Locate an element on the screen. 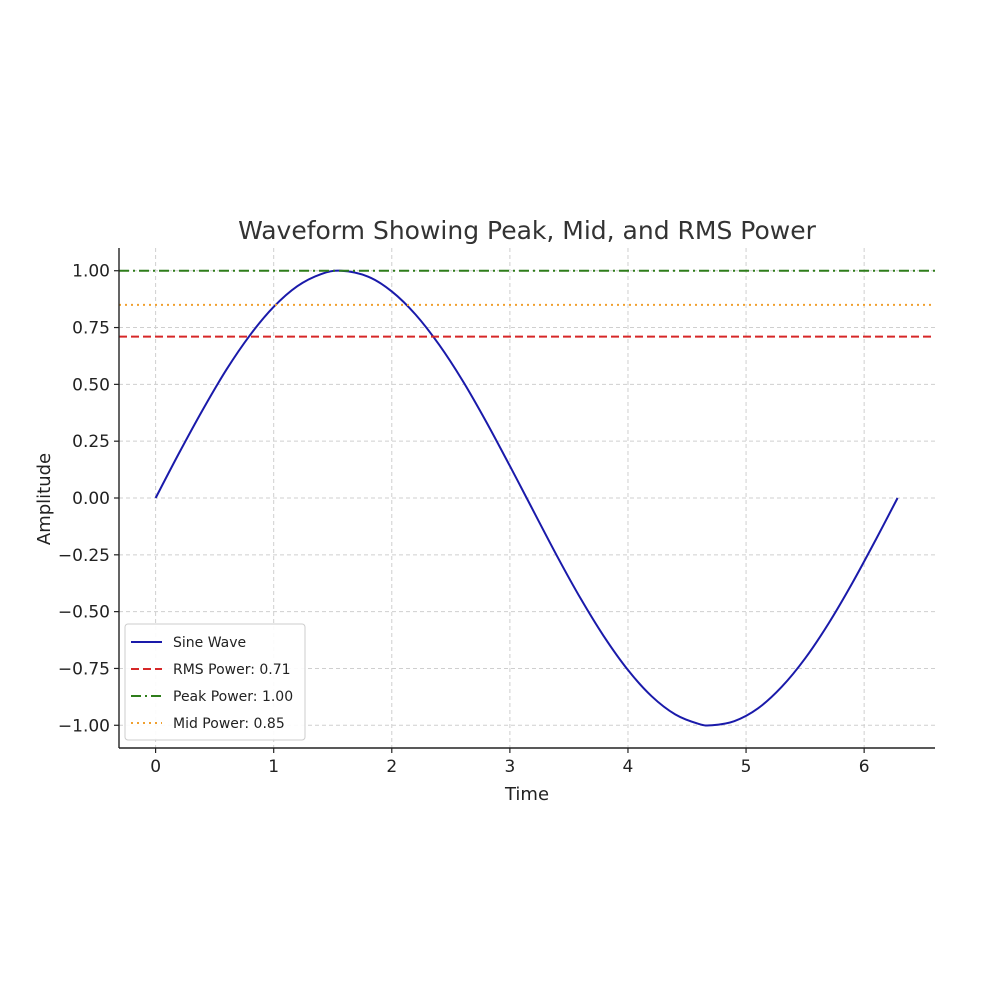  y-axis-label: Amplitude is located at coordinates (44, 499).